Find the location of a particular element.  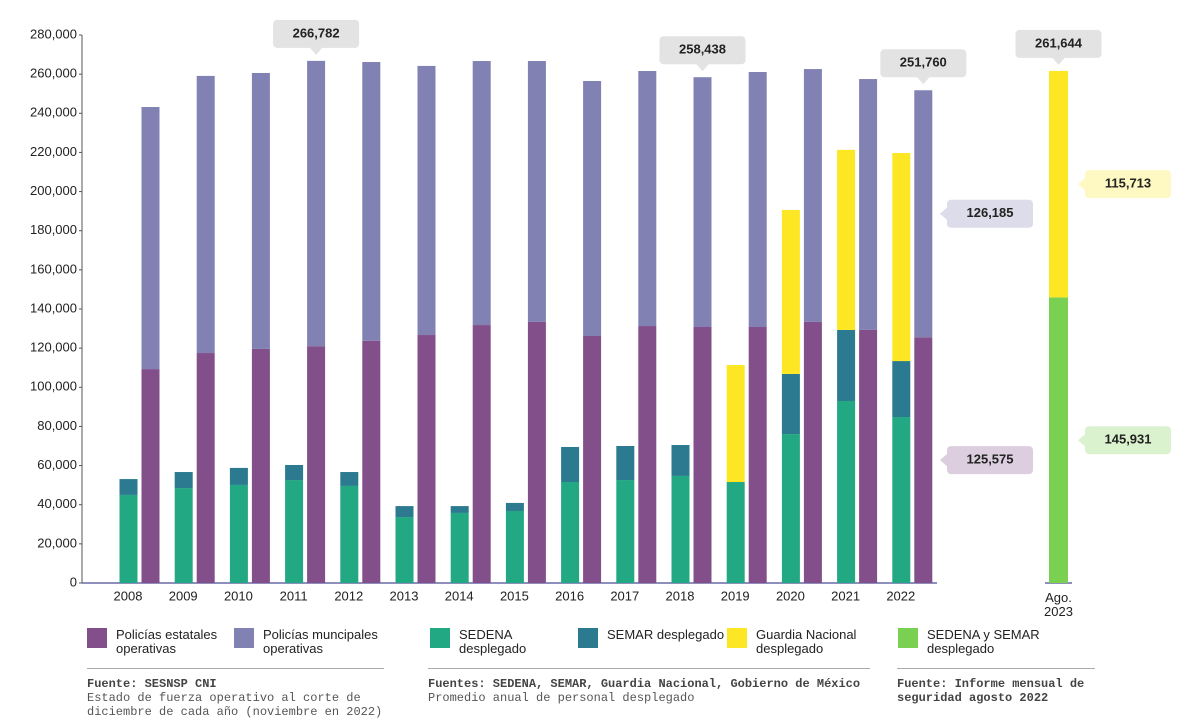

legend-item: Policías muncipales operativas is located at coordinates (328, 642).